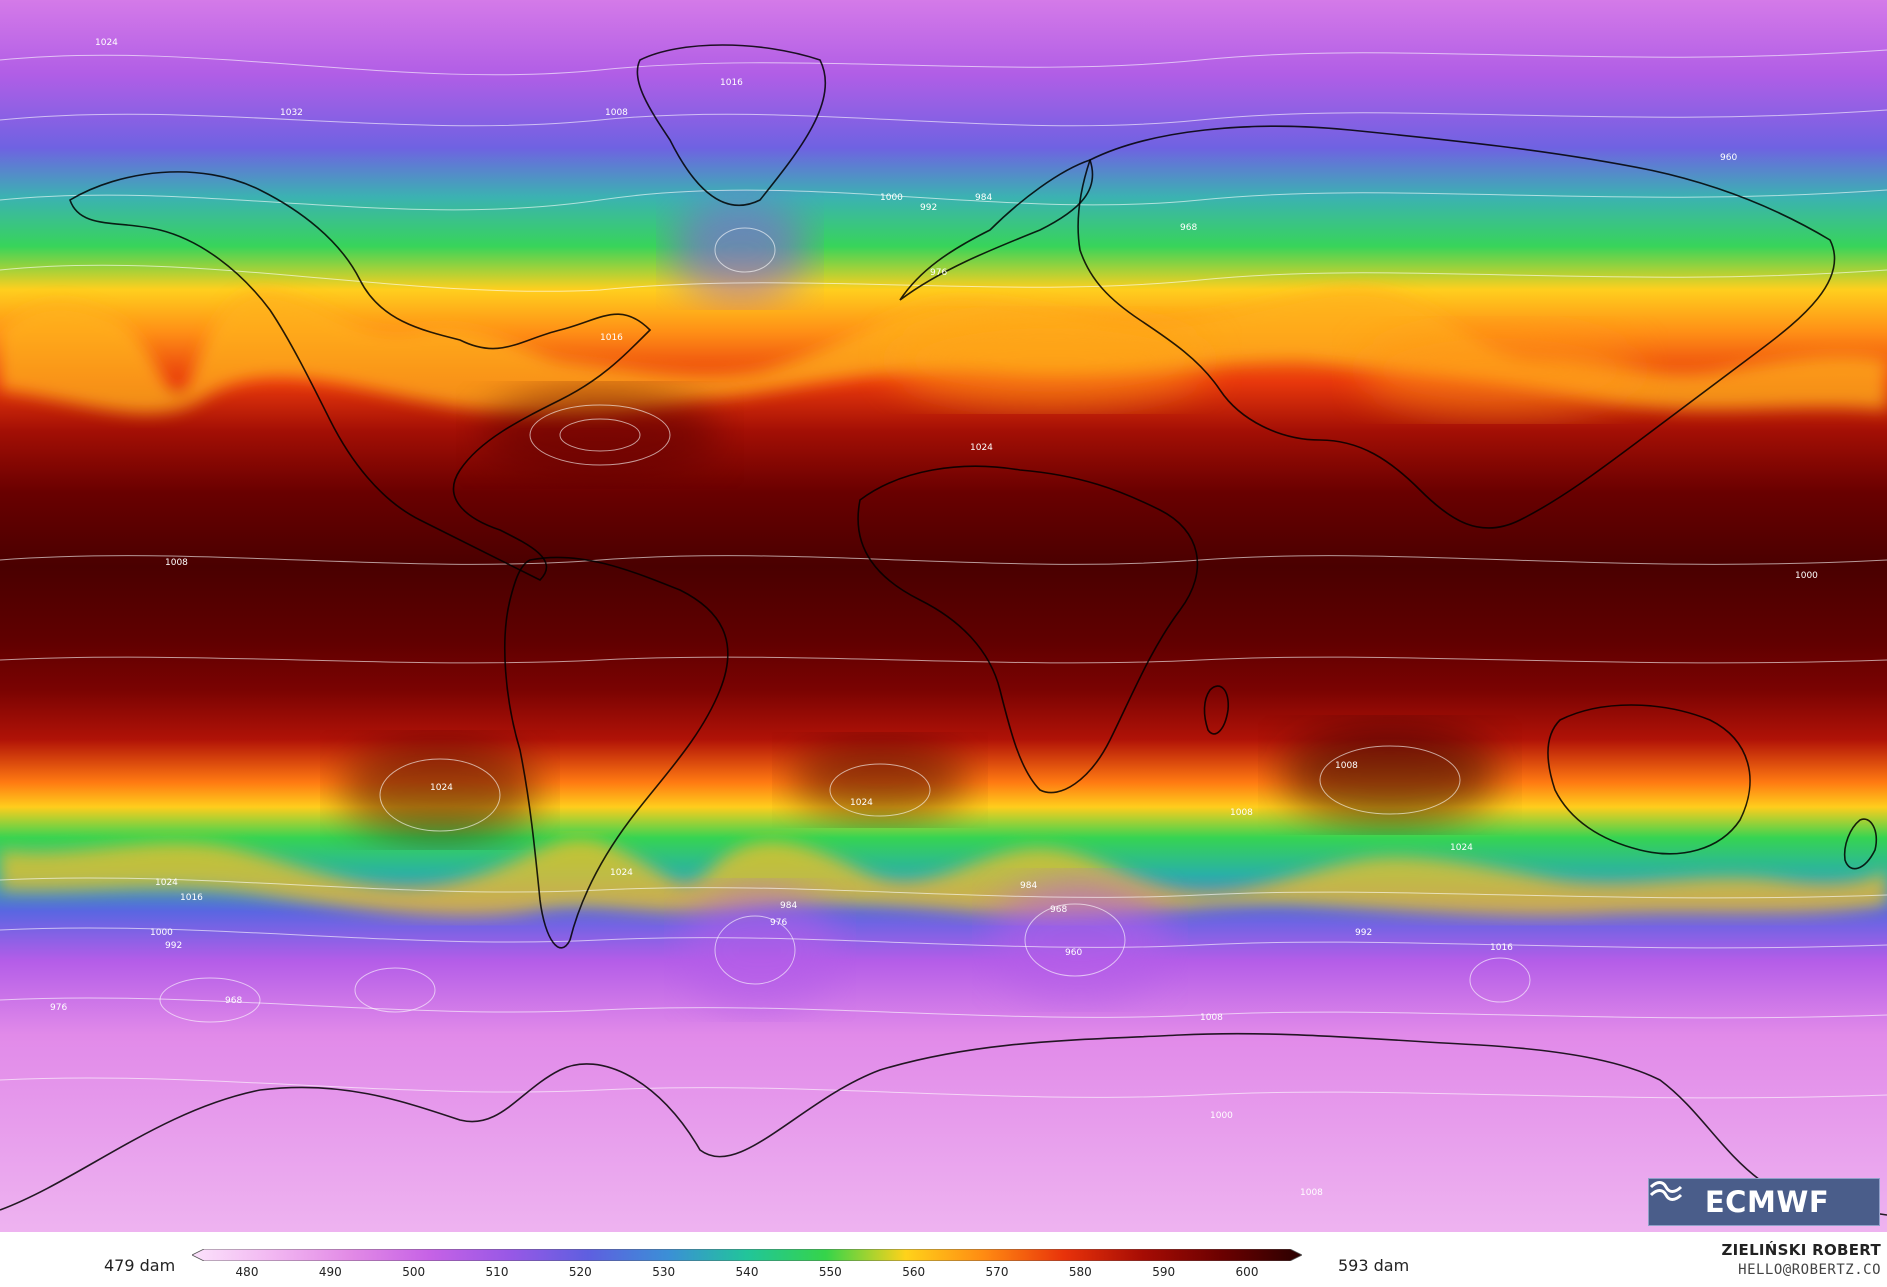 The image size is (1887, 1287). Describe the element at coordinates (1767, 1202) in the screenshot. I see `logo-text: ECMWF` at that location.